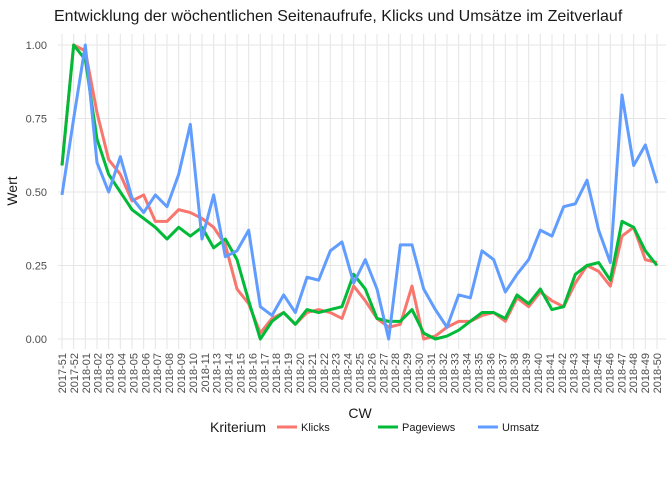 The width and height of the screenshot is (672, 480). Describe the element at coordinates (432, 373) in the screenshot. I see `x-tick-label: 2018-31` at that location.